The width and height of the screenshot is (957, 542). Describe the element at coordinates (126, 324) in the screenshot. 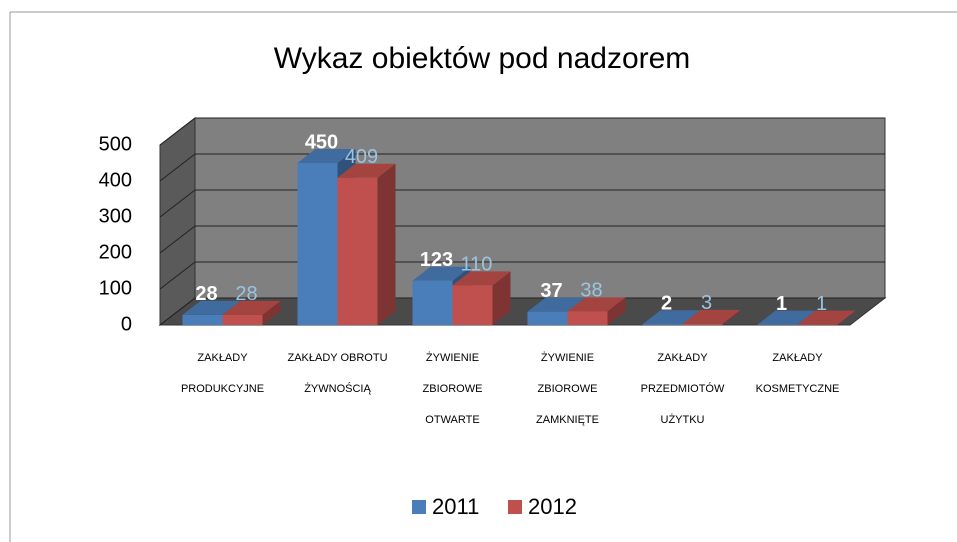

I see `y-tick-label: 0` at that location.